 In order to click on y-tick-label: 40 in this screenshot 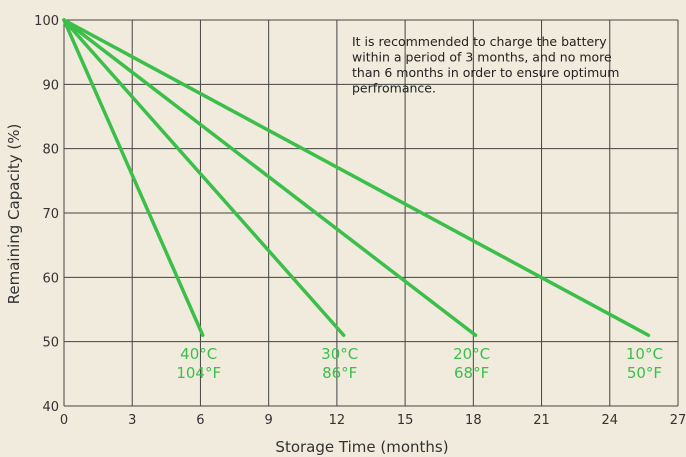, I will do `click(50, 407)`.